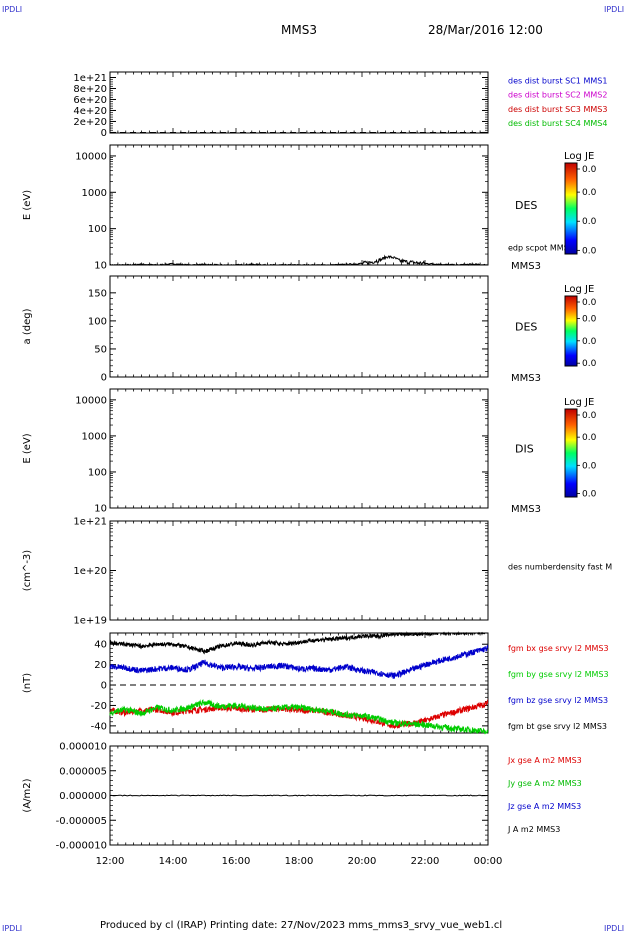  What do you see at coordinates (541, 248) in the screenshot?
I see `overlay-label: edp scpot MMS3` at bounding box center [541, 248].